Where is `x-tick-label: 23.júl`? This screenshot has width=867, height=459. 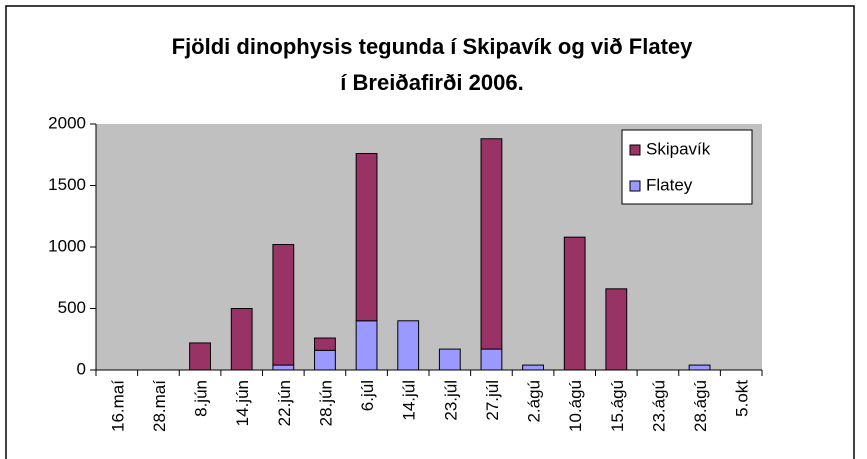 x-tick-label: 23.júl is located at coordinates (450, 400).